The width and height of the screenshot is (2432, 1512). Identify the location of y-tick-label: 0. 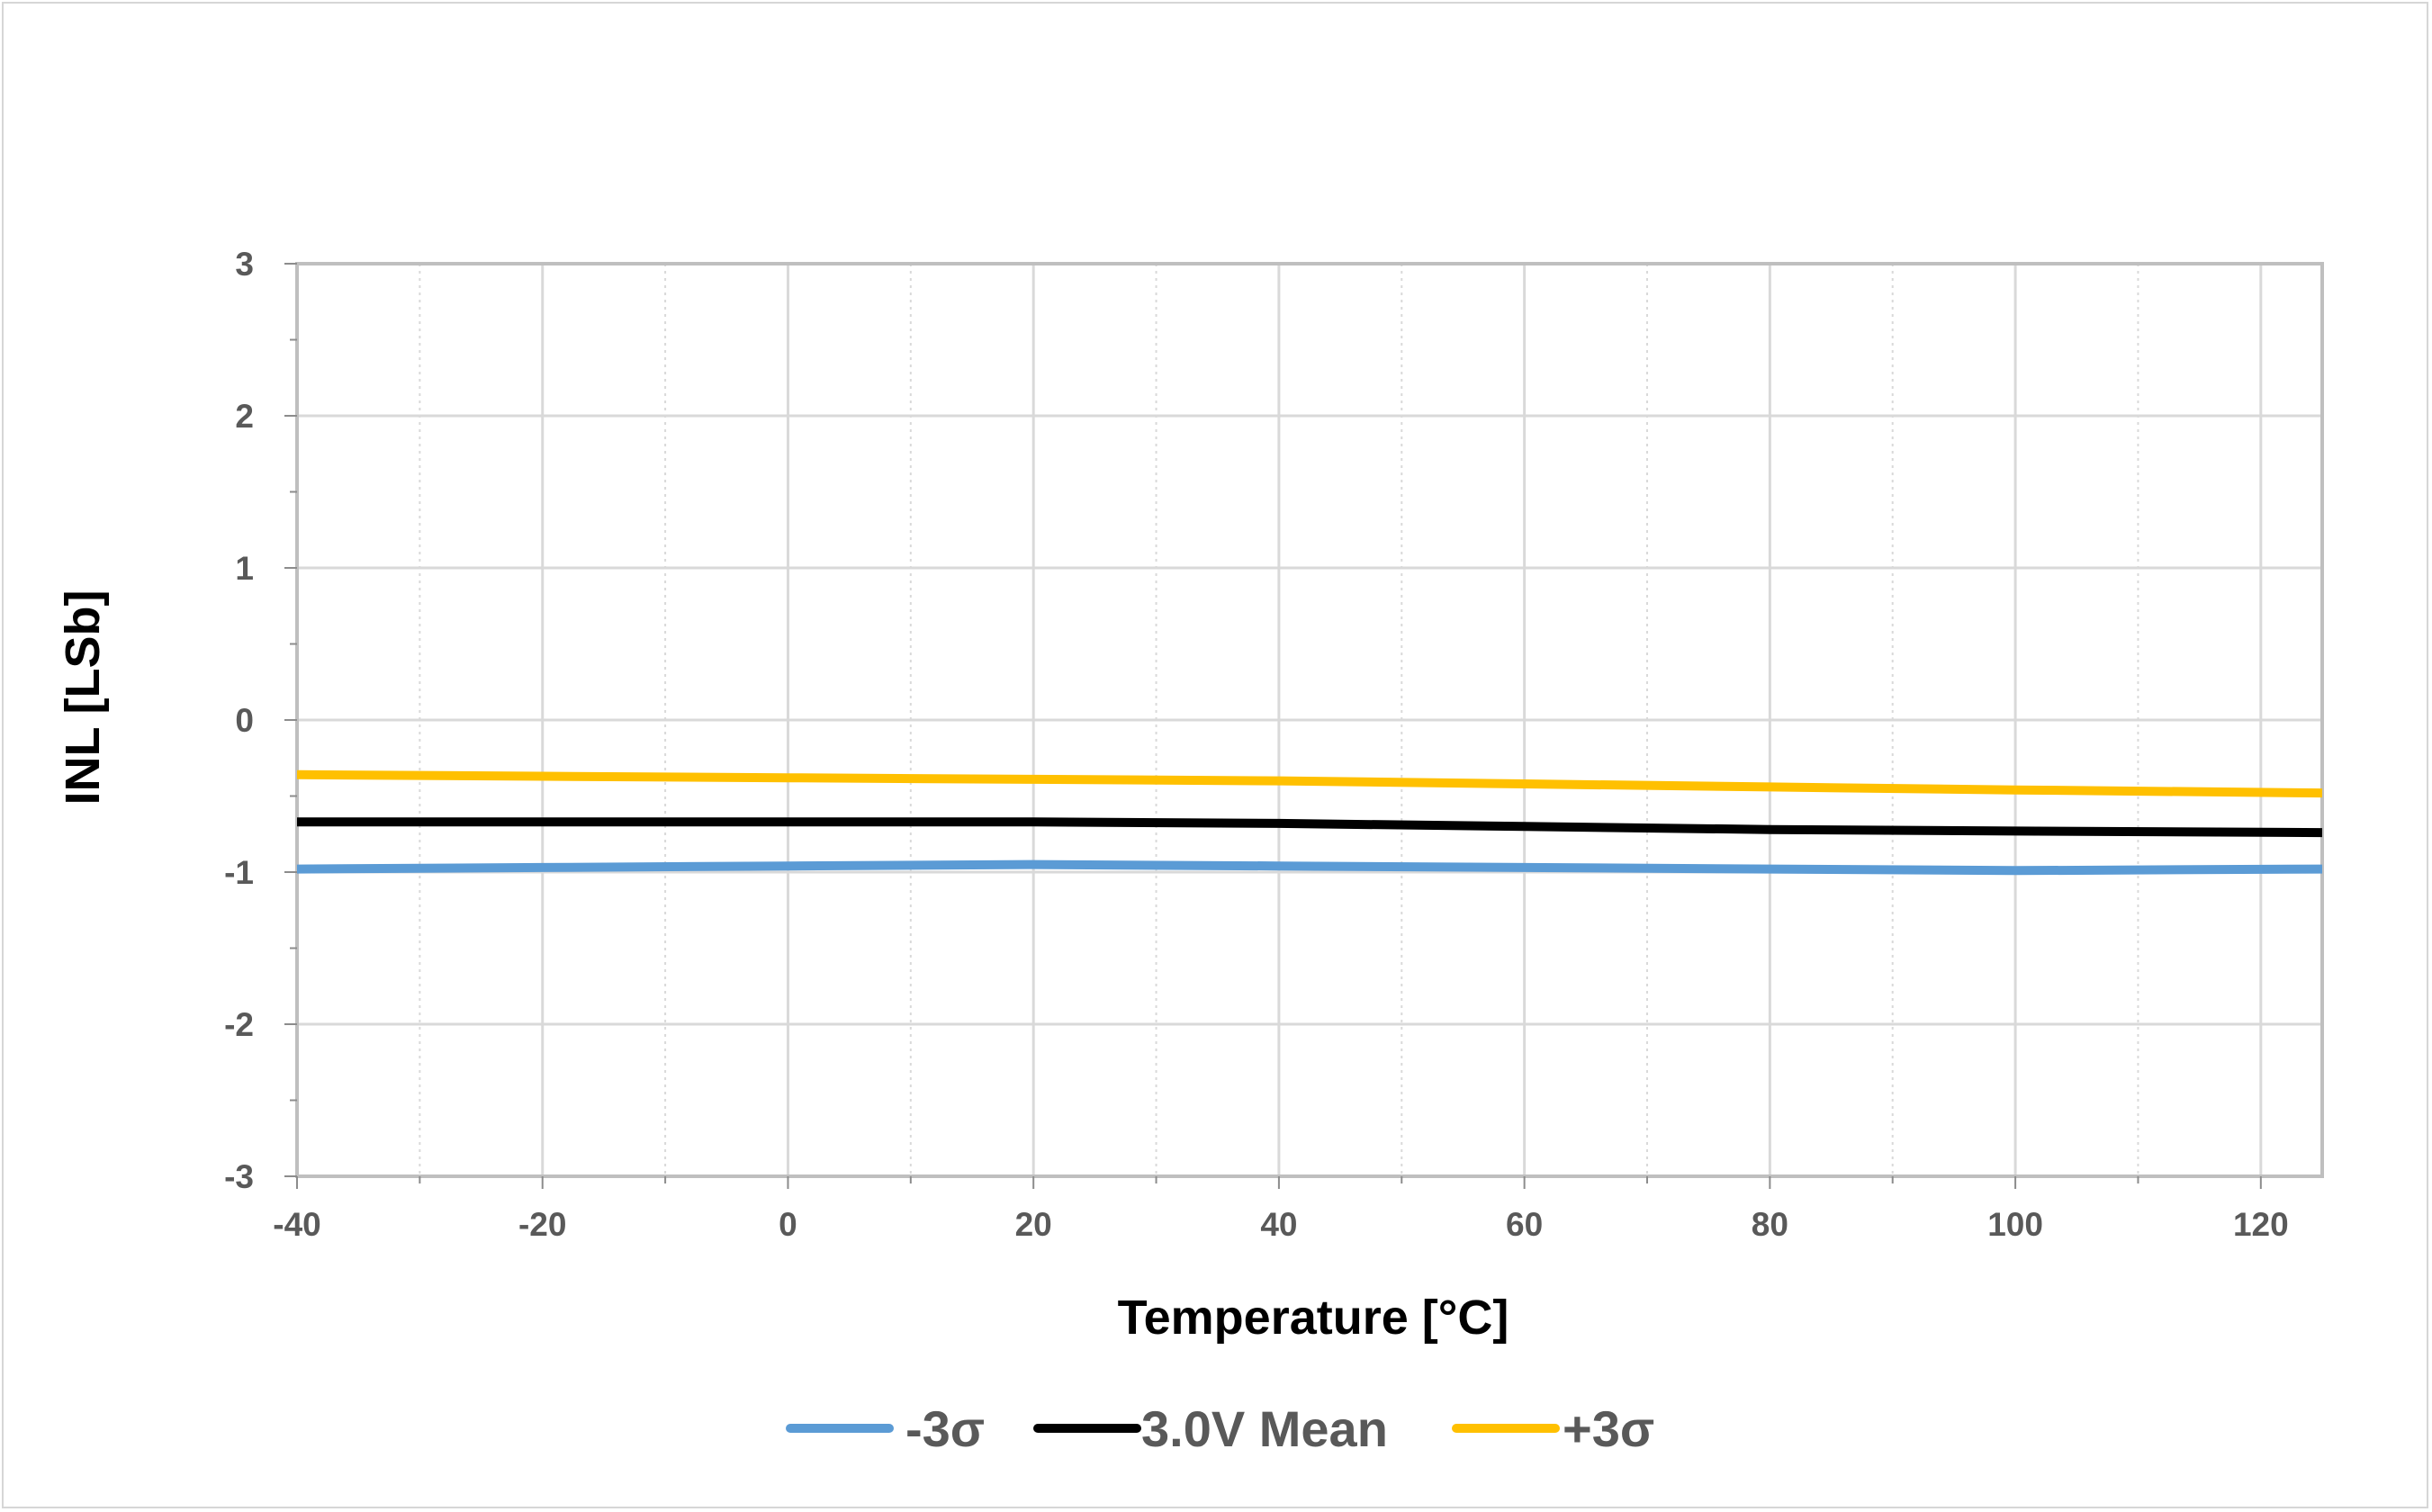
(244, 720).